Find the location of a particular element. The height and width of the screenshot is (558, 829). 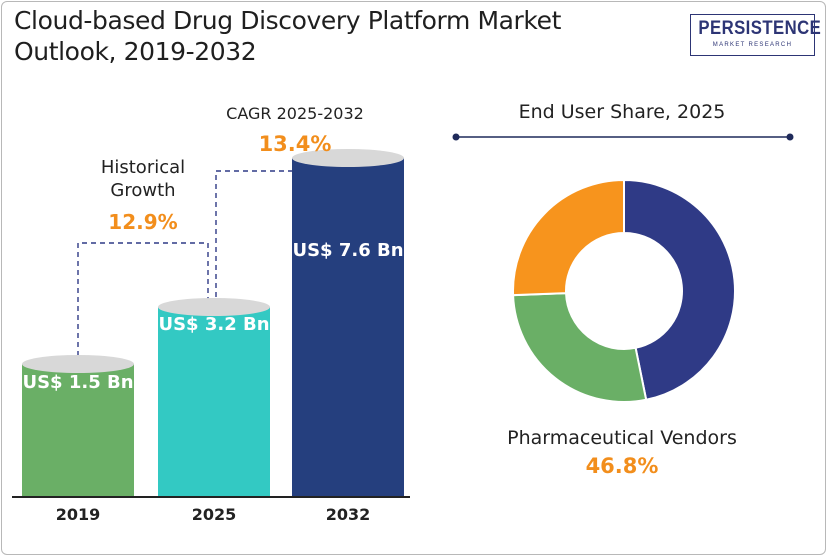

cagr-label: CAGR 2025-2032 is located at coordinates (295, 113).